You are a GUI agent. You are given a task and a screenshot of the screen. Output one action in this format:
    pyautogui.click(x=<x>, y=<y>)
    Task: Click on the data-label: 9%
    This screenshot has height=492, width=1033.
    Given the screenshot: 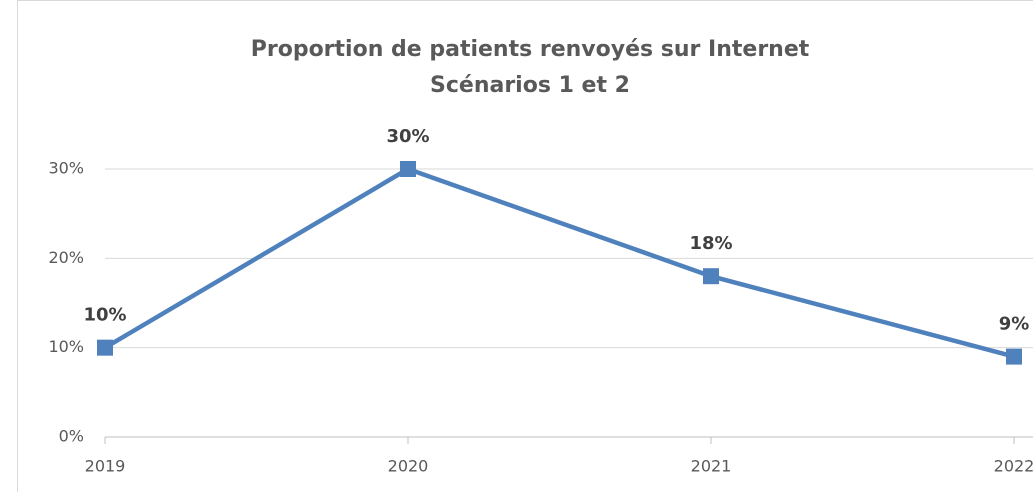 What is the action you would take?
    pyautogui.click(x=1014, y=324)
    